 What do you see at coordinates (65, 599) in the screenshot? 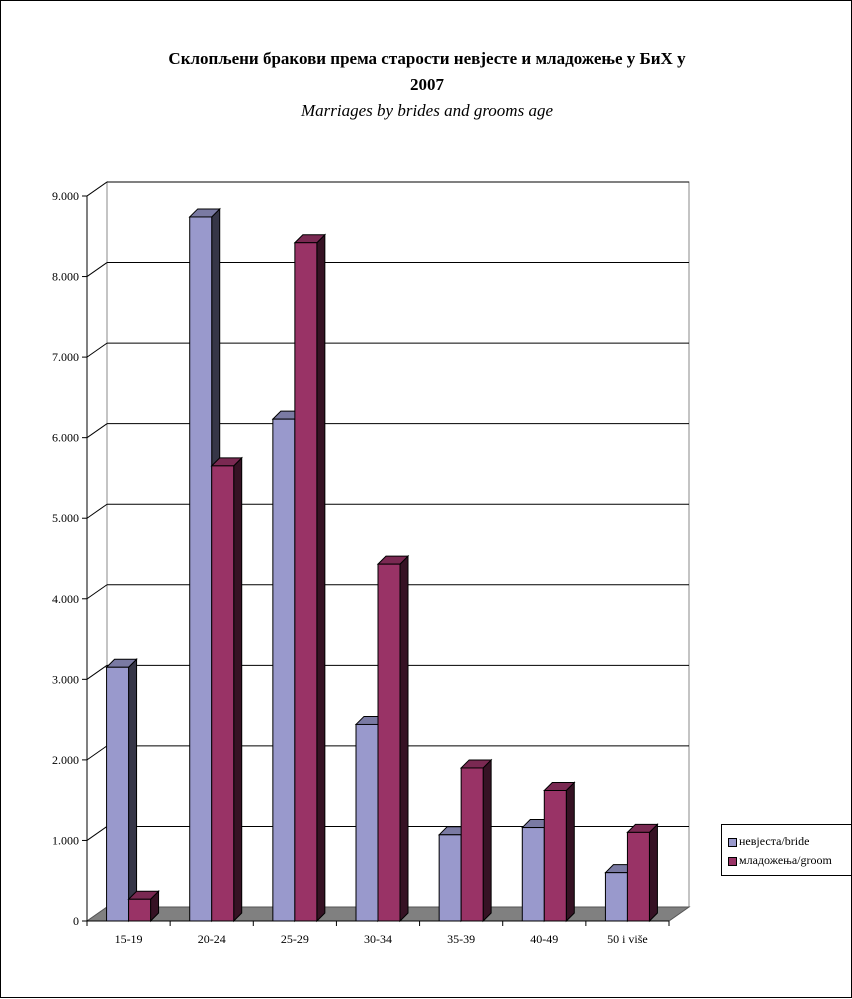
I see `y-tick-label: 4.000` at bounding box center [65, 599].